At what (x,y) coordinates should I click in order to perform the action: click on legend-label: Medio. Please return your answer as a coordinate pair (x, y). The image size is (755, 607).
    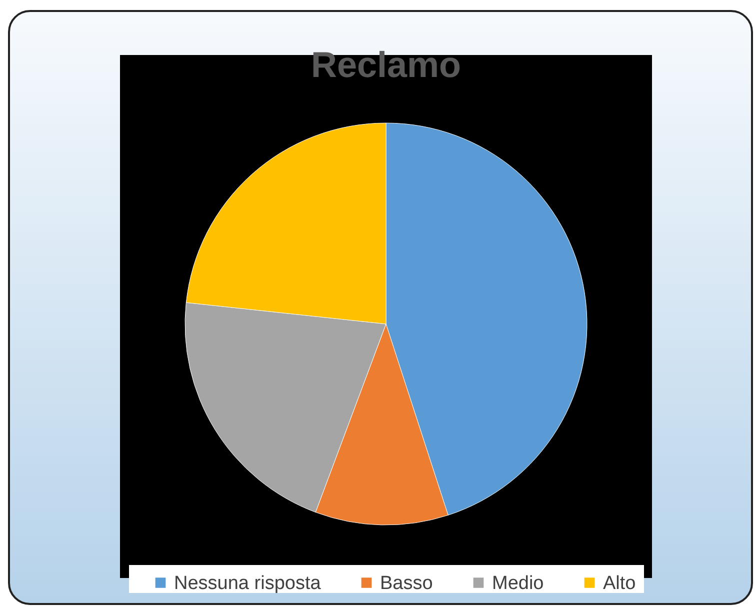
    Looking at the image, I should click on (518, 583).